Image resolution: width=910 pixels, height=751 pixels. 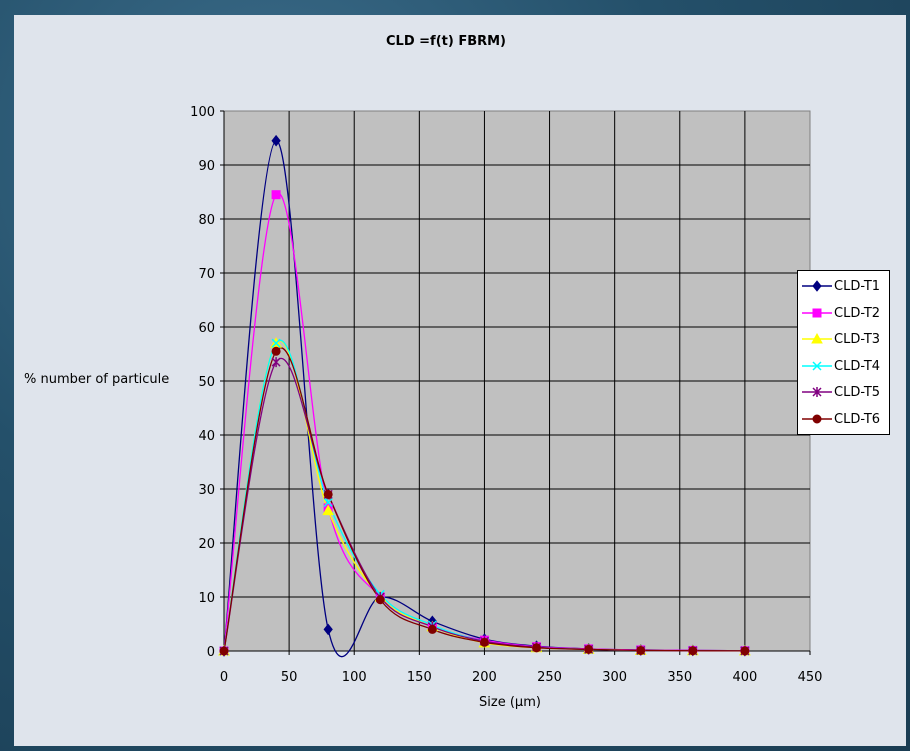 I want to click on legend-item-cld-t1: CLD-T1, so click(x=844, y=286).